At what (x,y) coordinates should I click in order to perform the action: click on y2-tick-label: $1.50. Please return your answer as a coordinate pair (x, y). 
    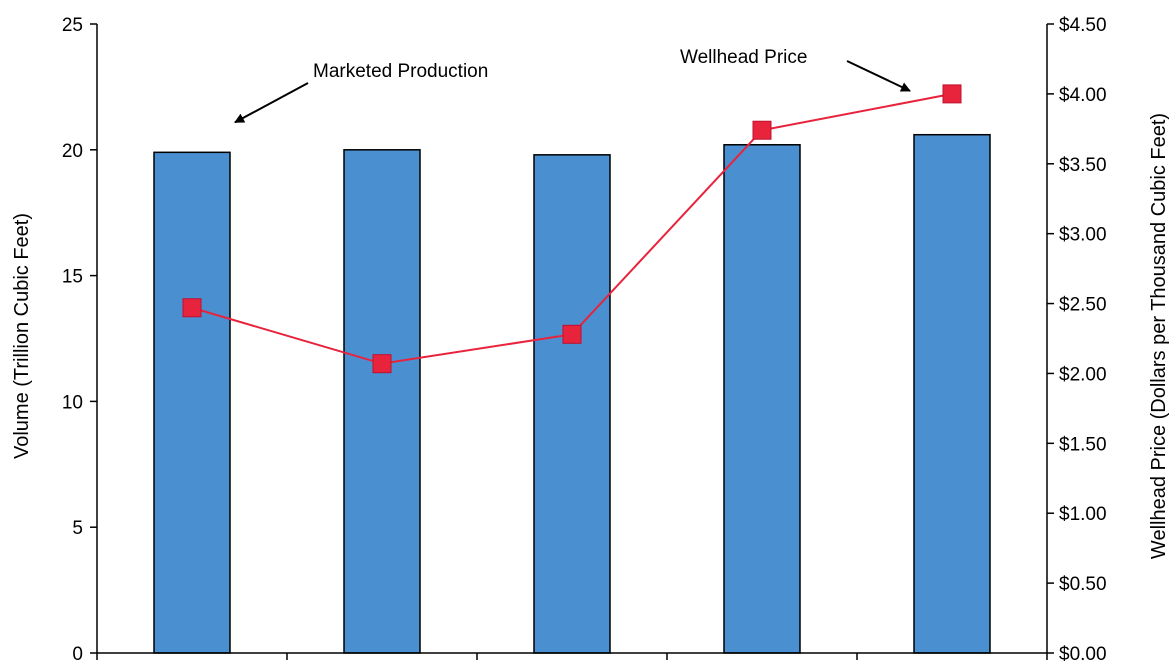
    Looking at the image, I should click on (1083, 444).